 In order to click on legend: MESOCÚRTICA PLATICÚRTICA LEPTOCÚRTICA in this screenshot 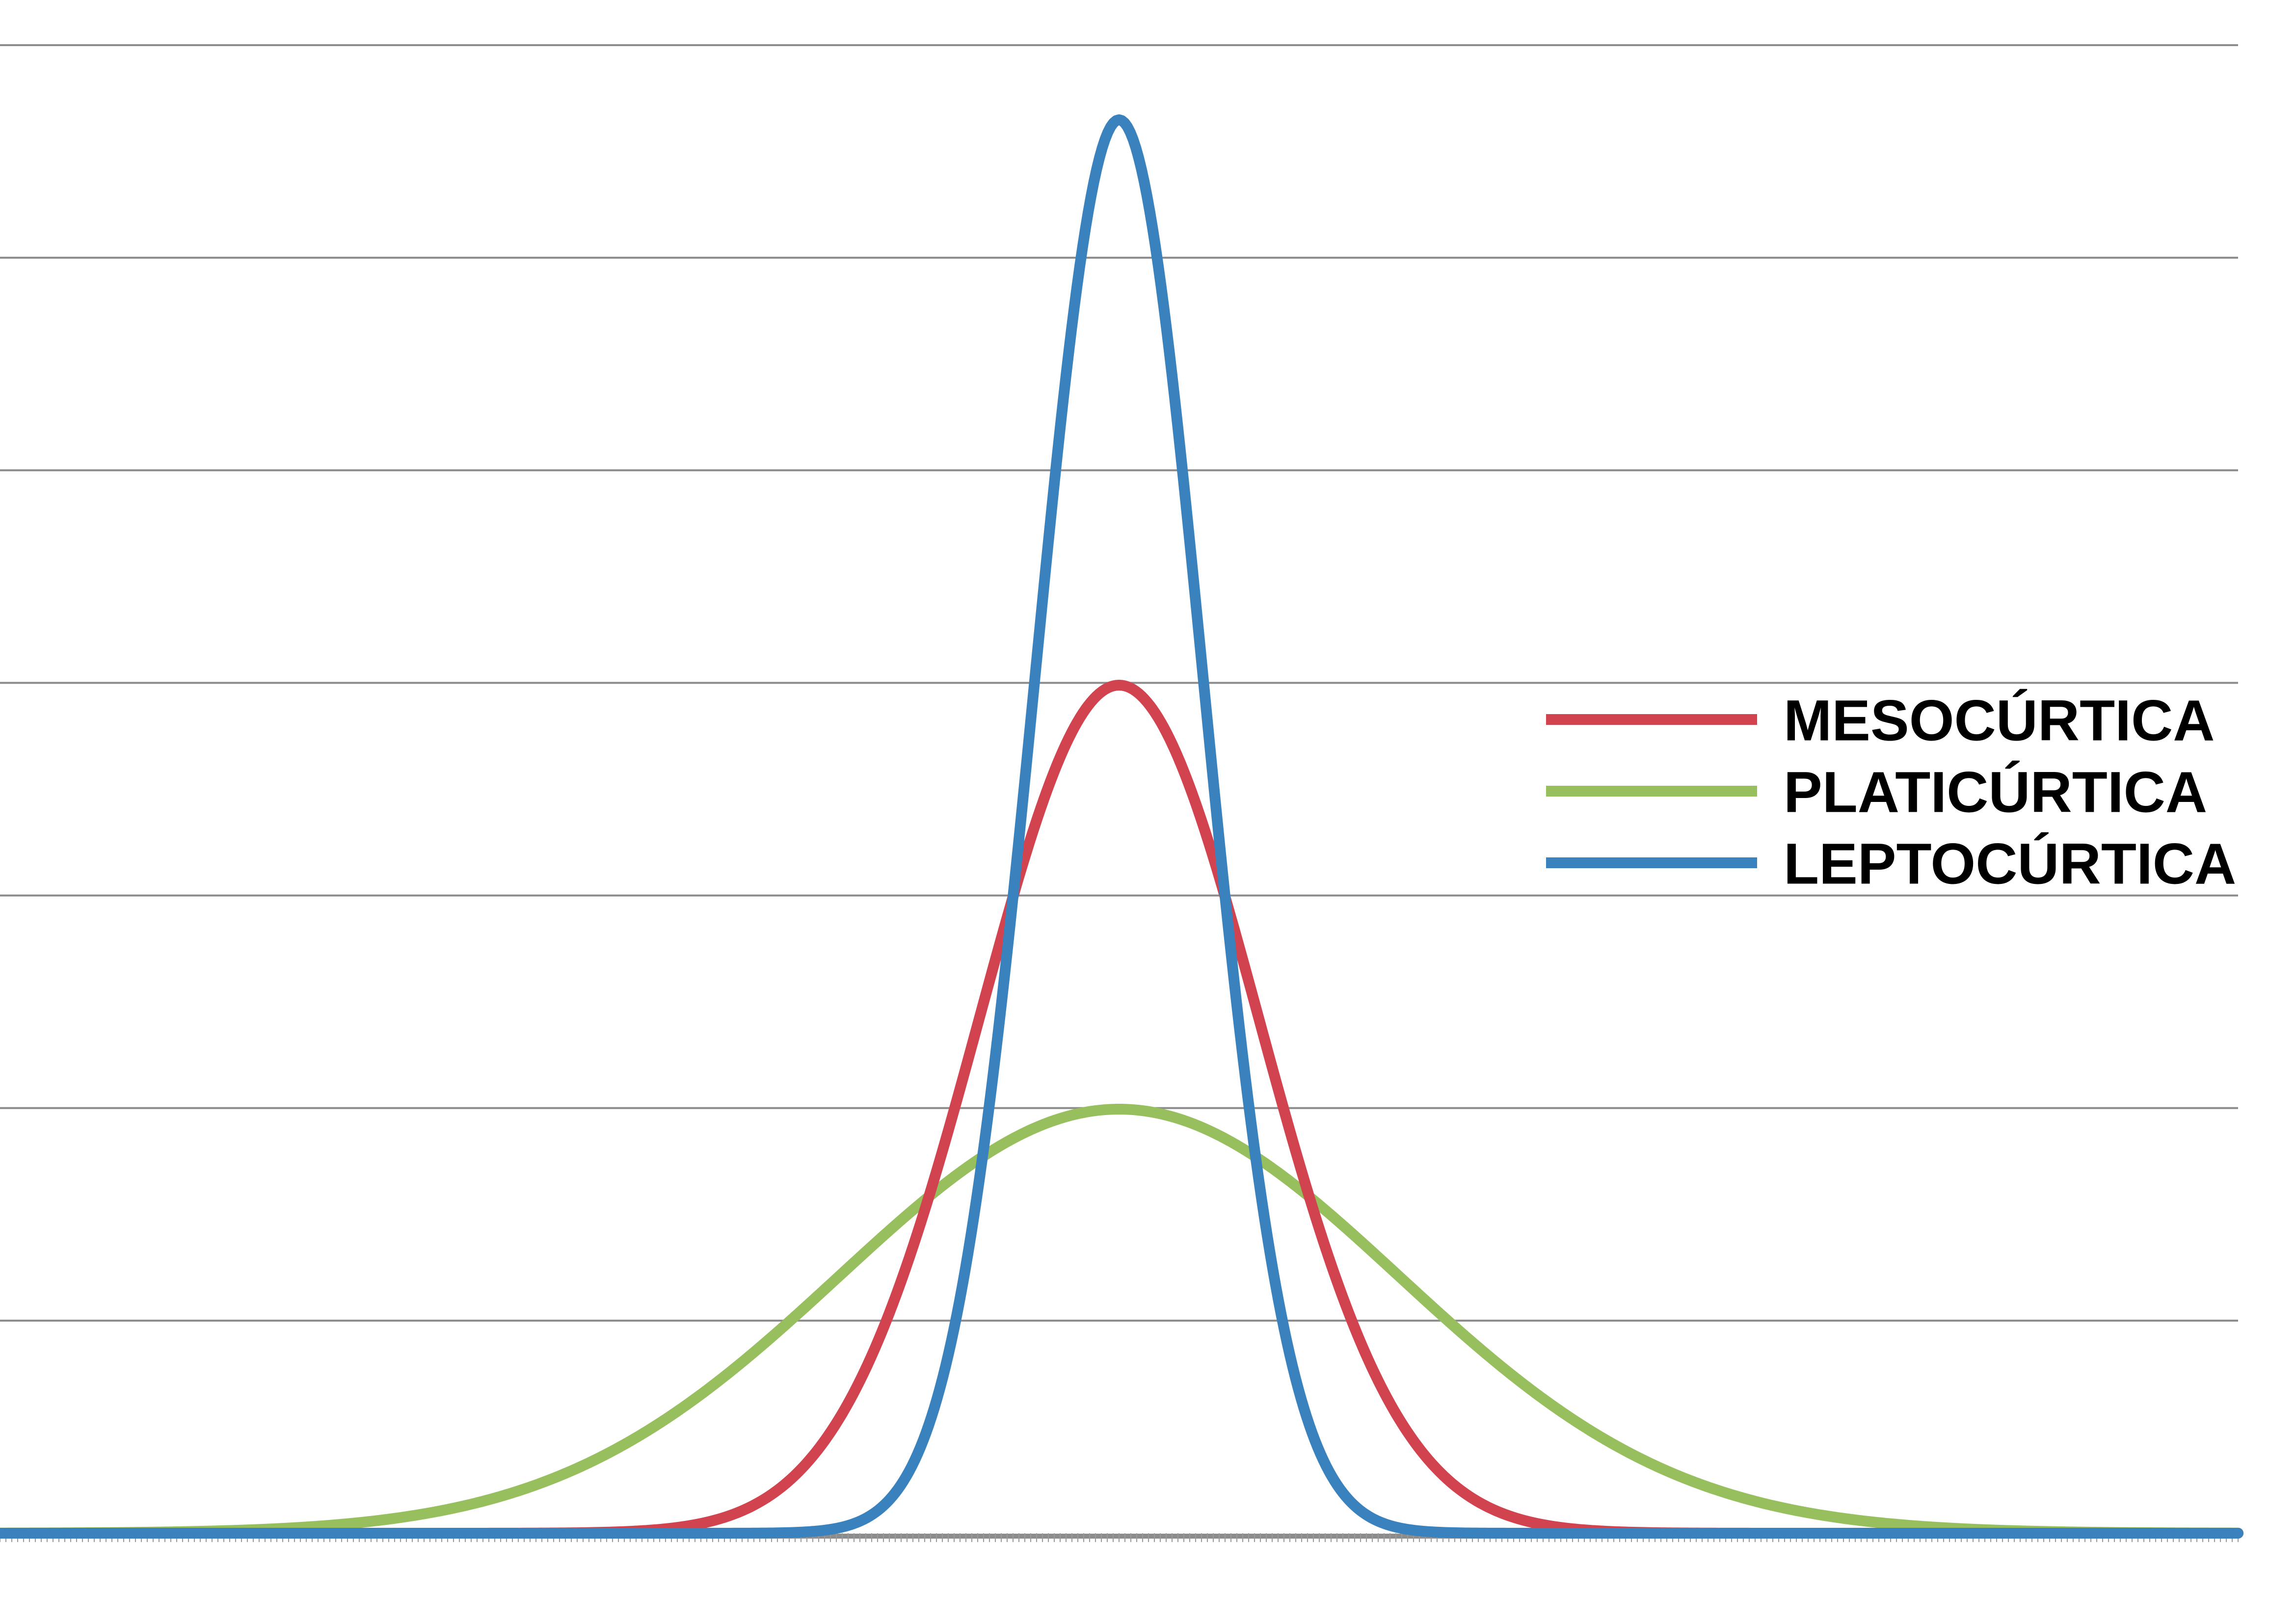, I will do `click(1891, 792)`.